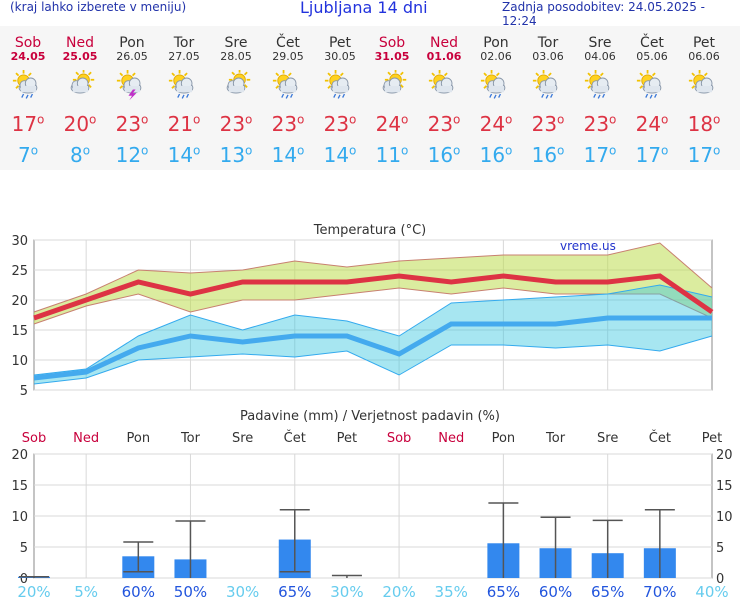 The height and width of the screenshot is (600, 740). Describe the element at coordinates (496, 56) in the screenshot. I see `day-date: 02.06` at that location.